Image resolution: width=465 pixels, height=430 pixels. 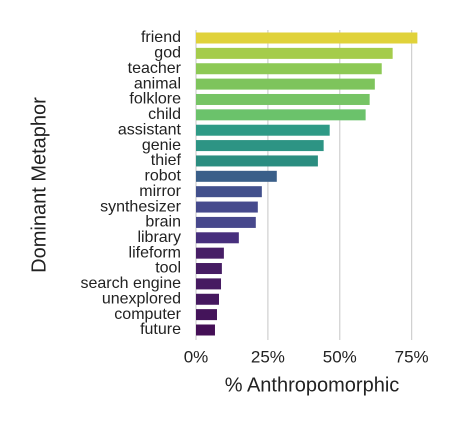 I want to click on y-tick-label: future, so click(x=160, y=329).